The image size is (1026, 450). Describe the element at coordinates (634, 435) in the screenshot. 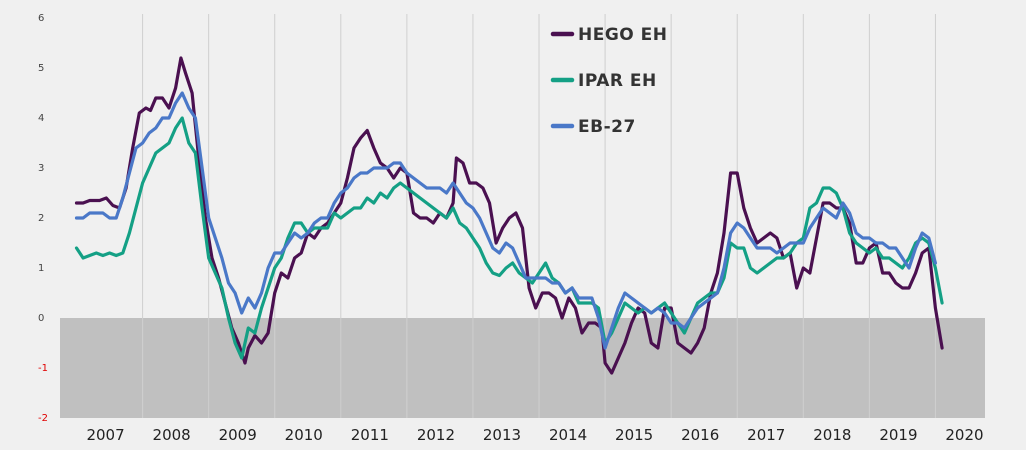

I see `x-tick-label: 2015` at that location.